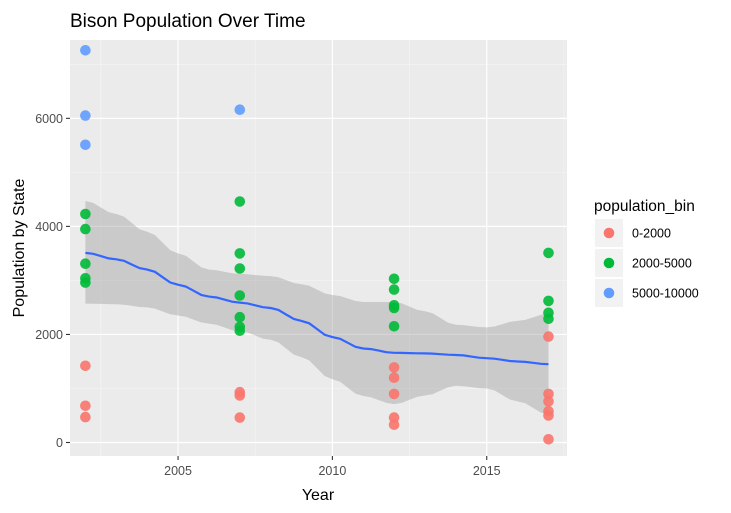 This screenshot has width=731, height=513. Describe the element at coordinates (646, 252) in the screenshot. I see `legend: population_bin 0-2000 2000-5000 5000-10000` at that location.